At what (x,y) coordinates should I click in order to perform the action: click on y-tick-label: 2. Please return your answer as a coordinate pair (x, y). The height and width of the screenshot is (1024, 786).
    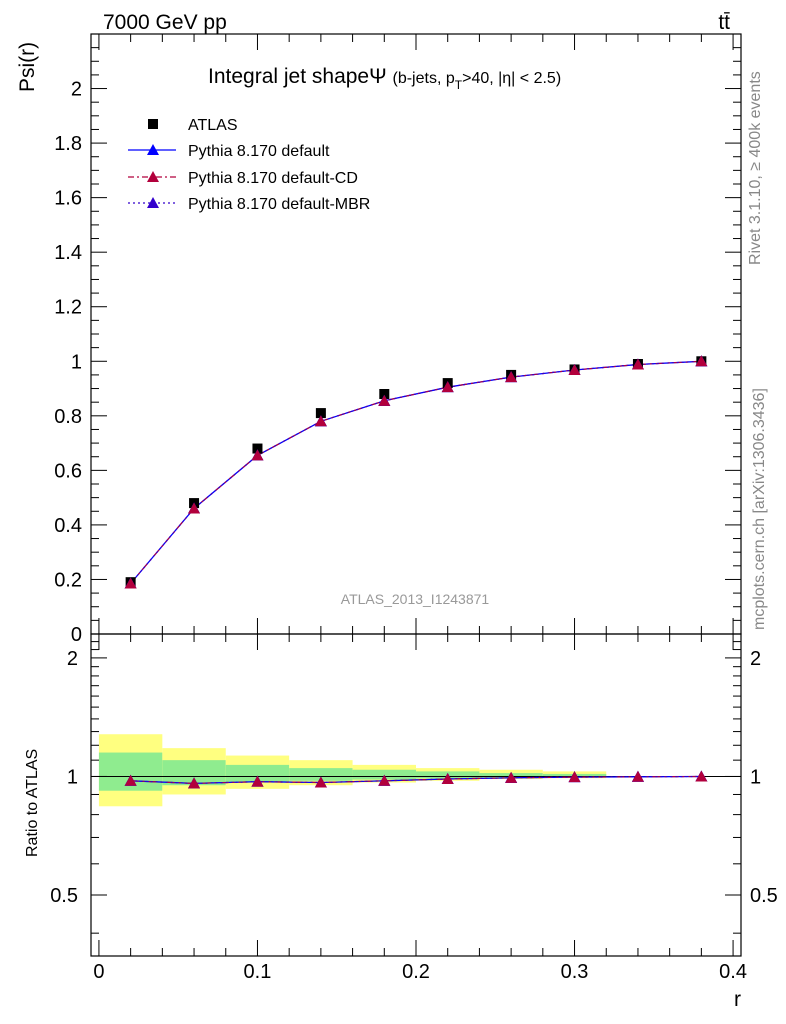
    Looking at the image, I should click on (76, 90).